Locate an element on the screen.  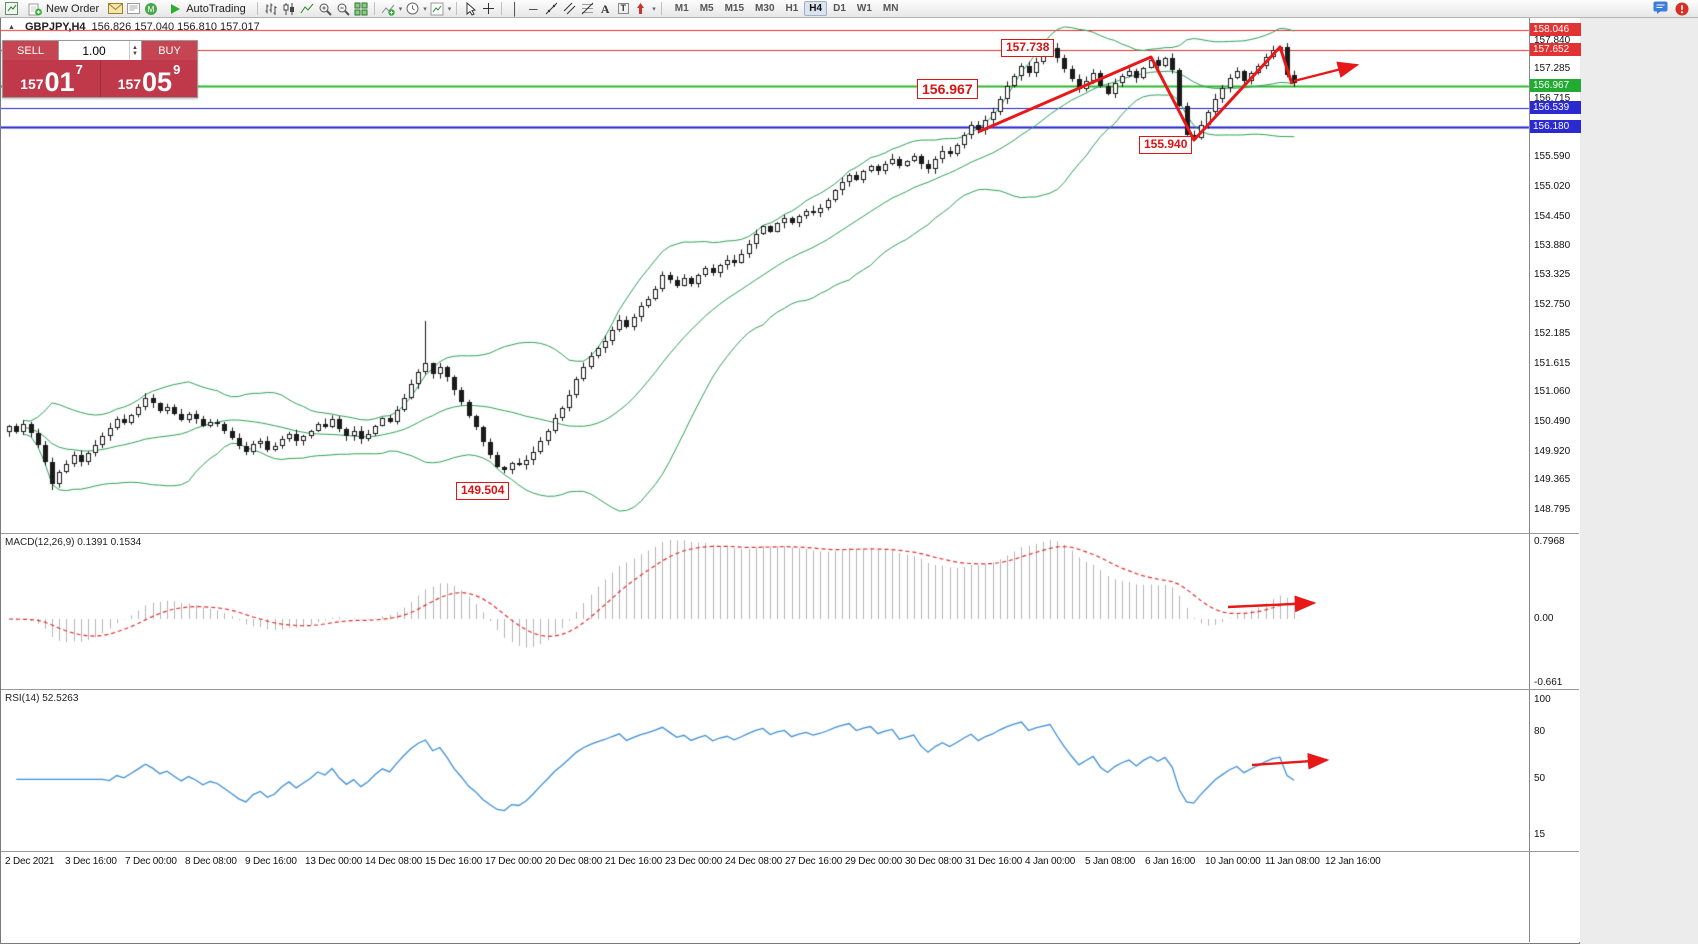
time-label: 15 Dec 16:00 is located at coordinates (454, 861).